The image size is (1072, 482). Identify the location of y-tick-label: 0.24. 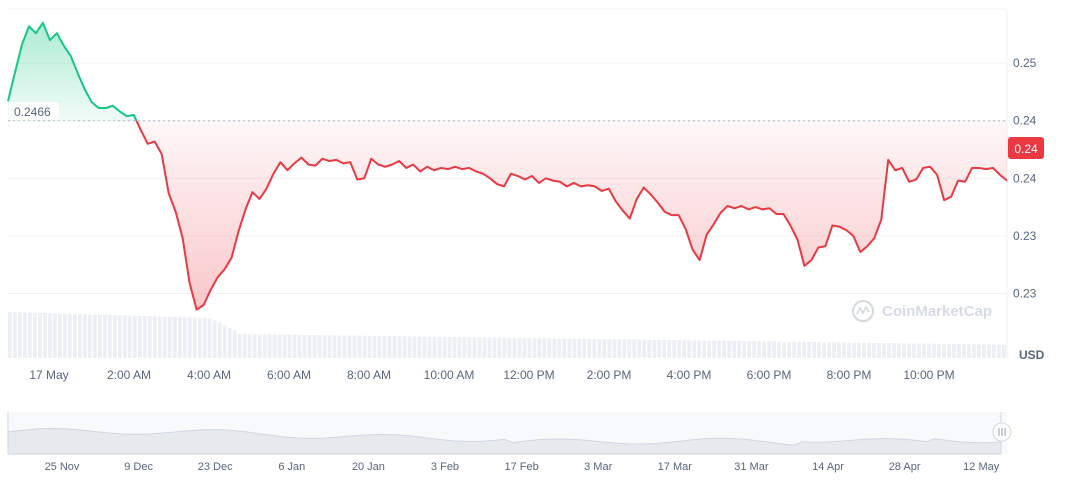
(1025, 178).